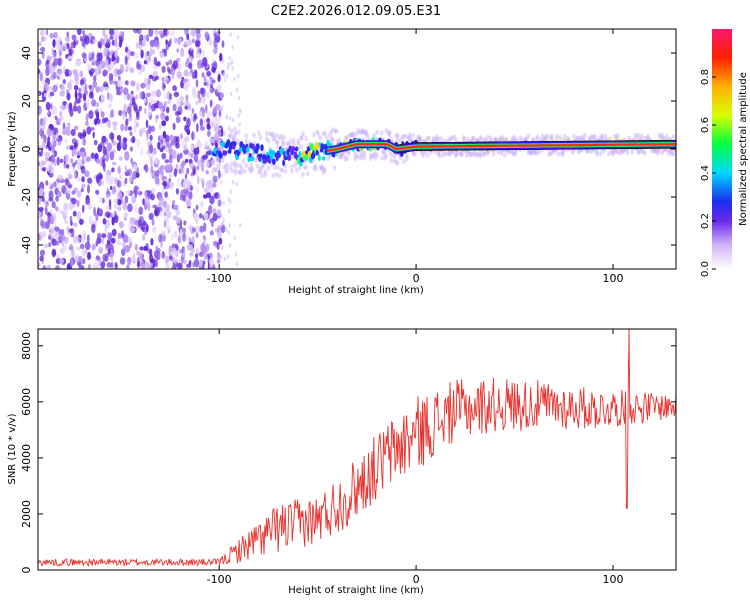 Image resolution: width=750 pixels, height=600 pixels. I want to click on colorbar-gradient, so click(722, 149).